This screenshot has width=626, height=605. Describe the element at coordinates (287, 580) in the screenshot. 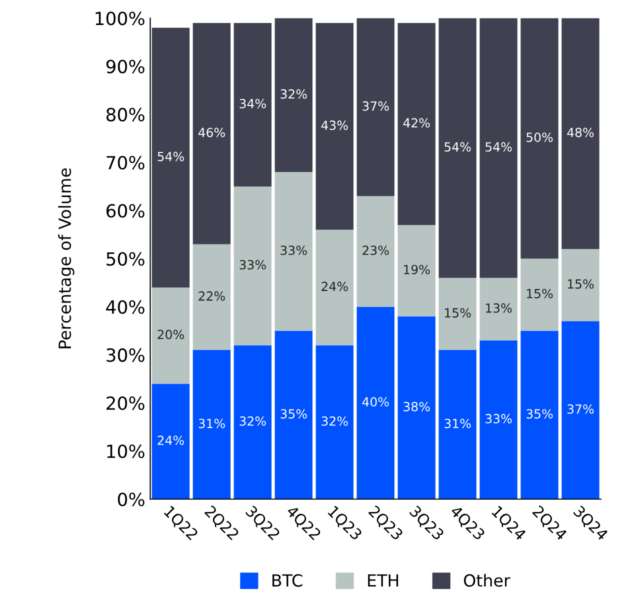

I see `legend-label: BTC` at that location.